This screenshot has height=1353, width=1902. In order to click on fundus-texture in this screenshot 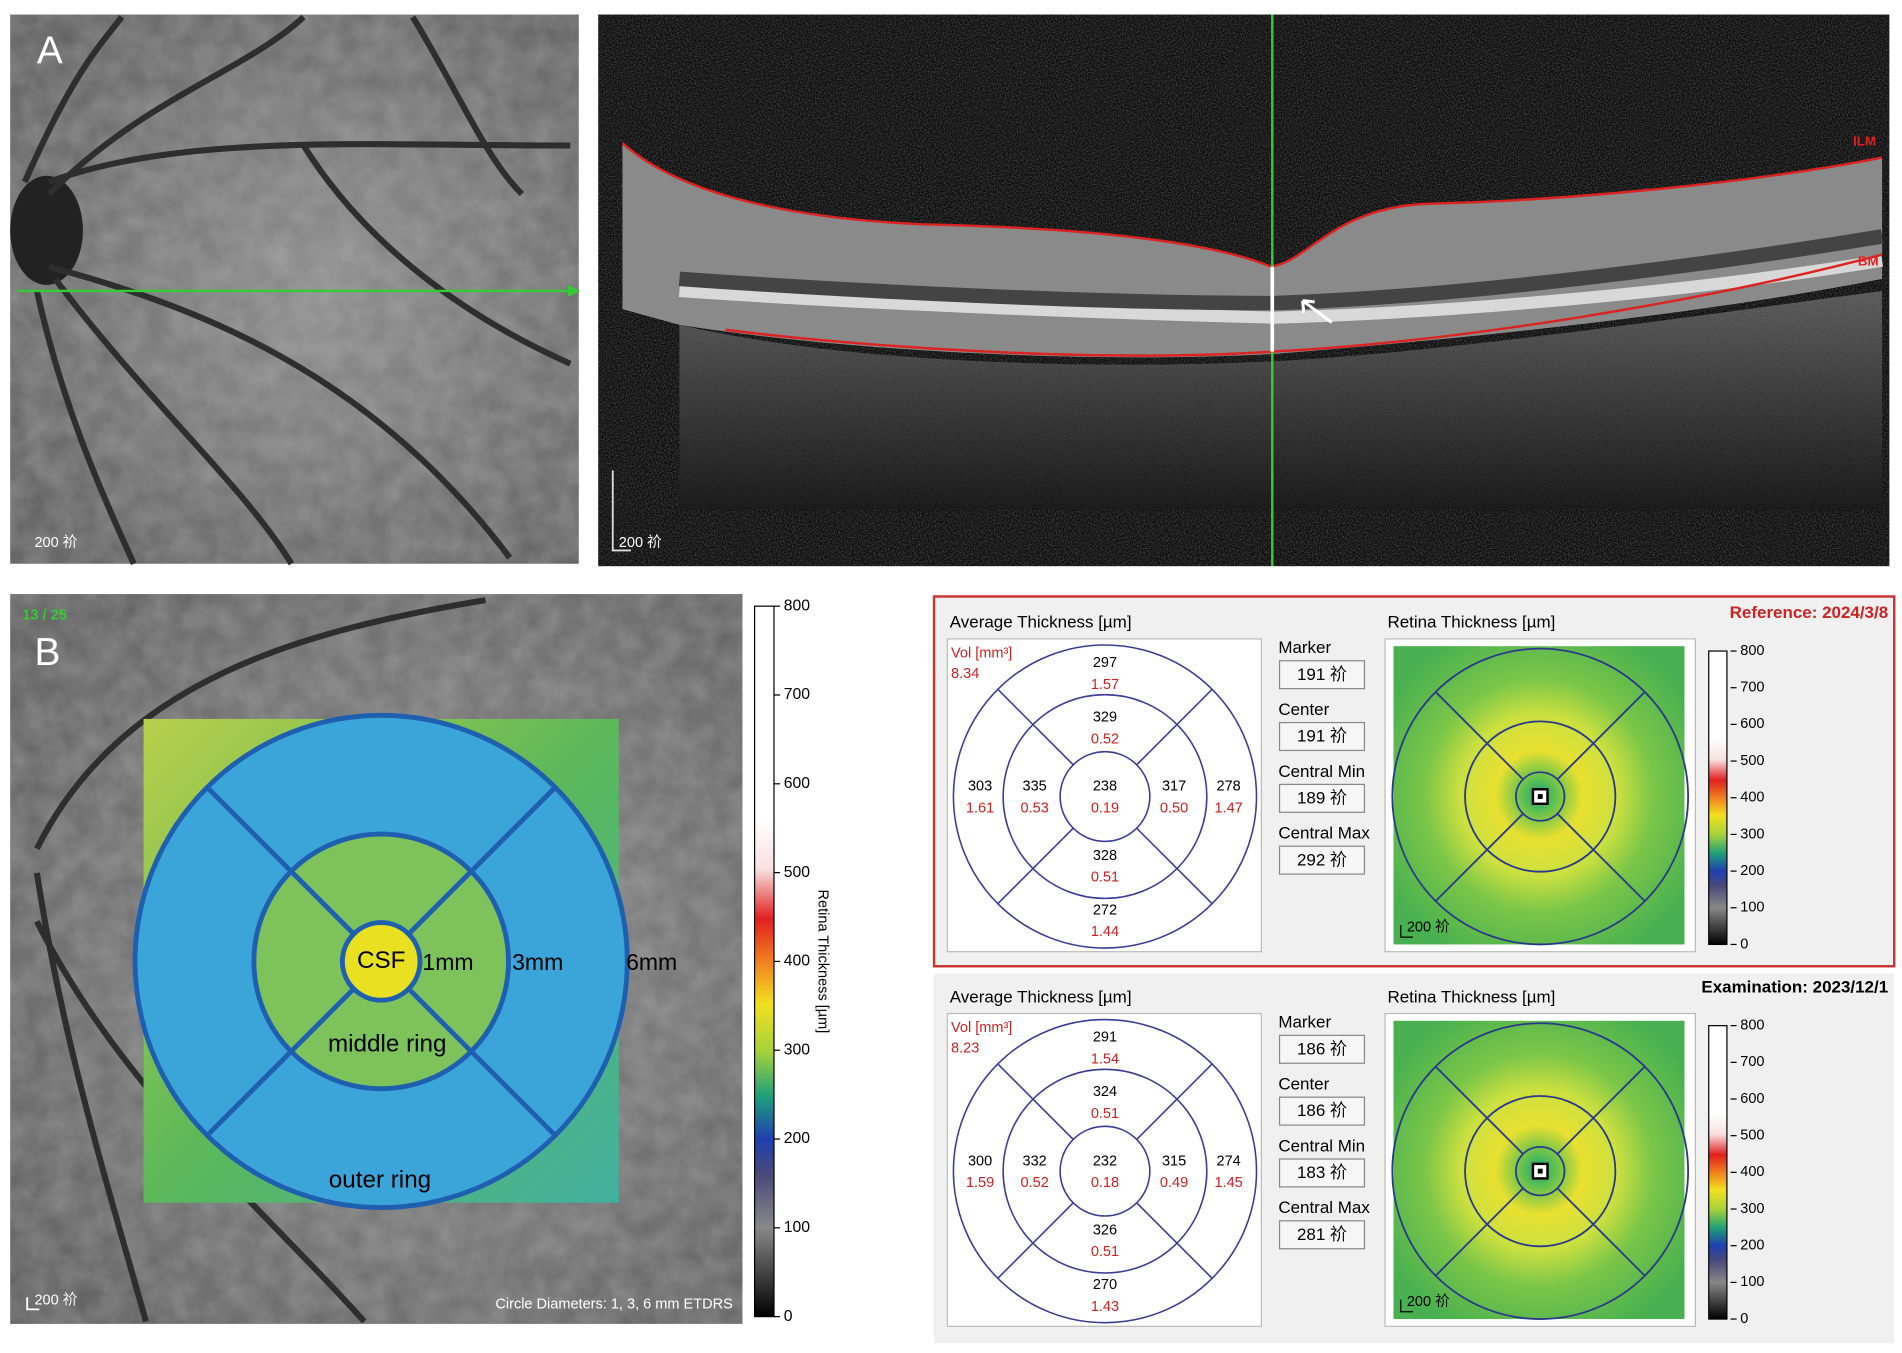, I will do `click(294, 289)`.